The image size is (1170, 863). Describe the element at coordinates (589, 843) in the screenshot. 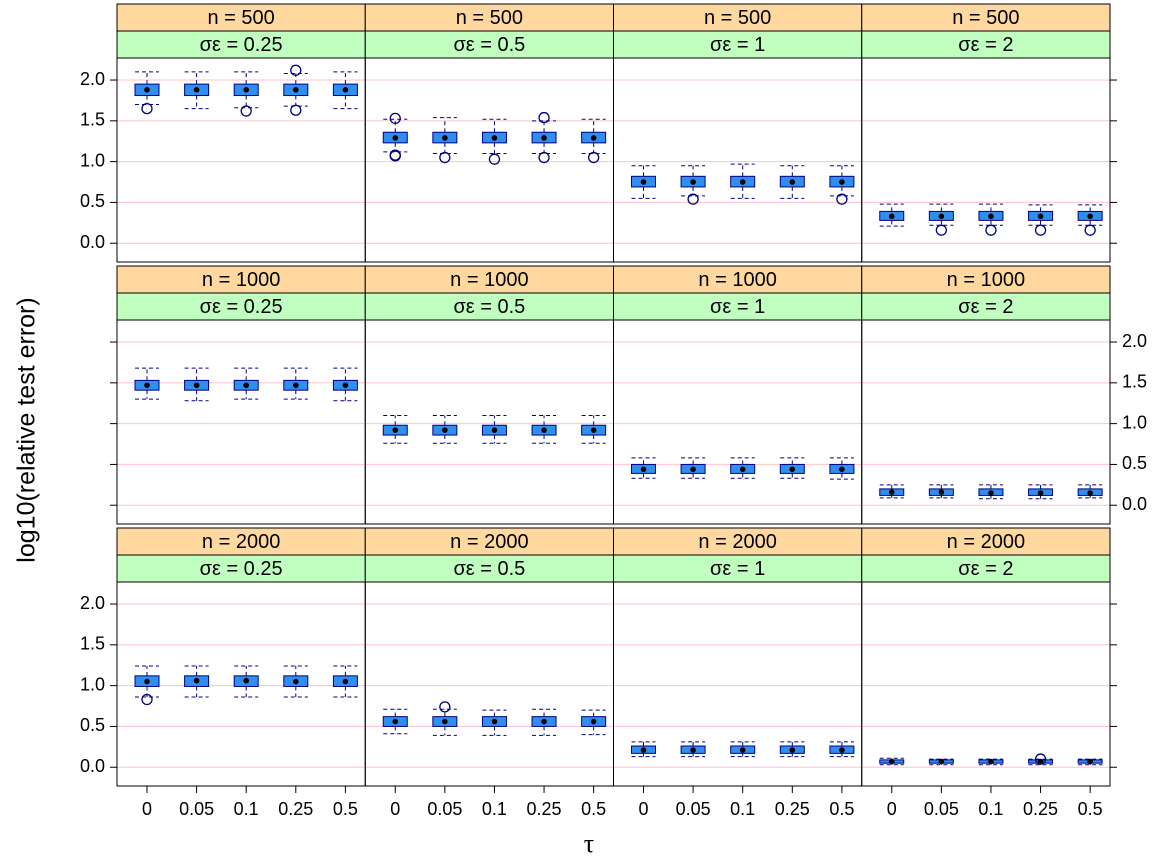

I see `x-axis-label: τ` at that location.